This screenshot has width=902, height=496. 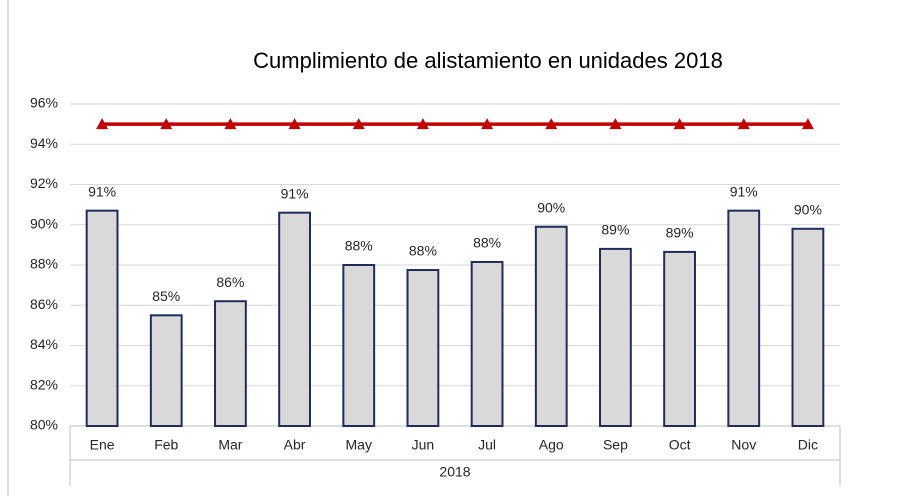 What do you see at coordinates (230, 282) in the screenshot?
I see `data-label: 86%` at bounding box center [230, 282].